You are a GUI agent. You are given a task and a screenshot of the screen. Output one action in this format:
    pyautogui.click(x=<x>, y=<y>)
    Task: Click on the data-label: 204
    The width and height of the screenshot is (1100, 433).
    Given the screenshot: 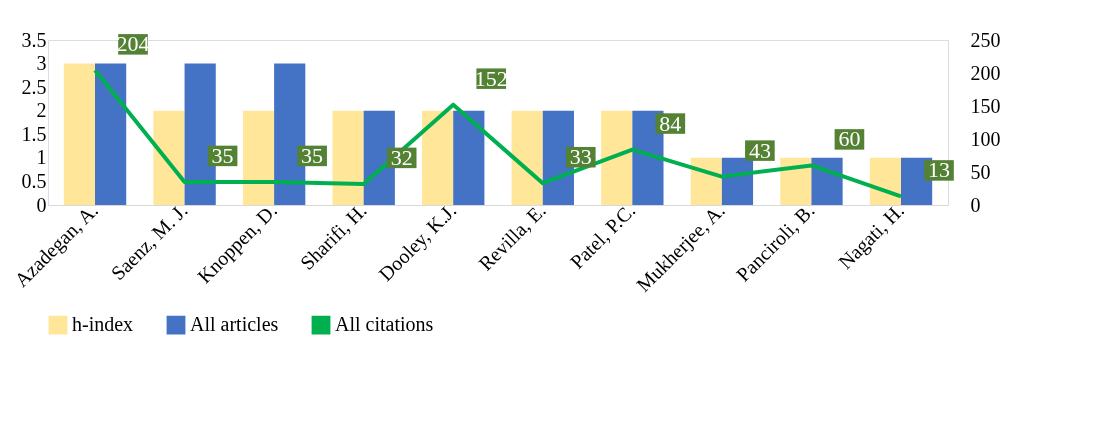 What is the action you would take?
    pyautogui.click(x=133, y=44)
    